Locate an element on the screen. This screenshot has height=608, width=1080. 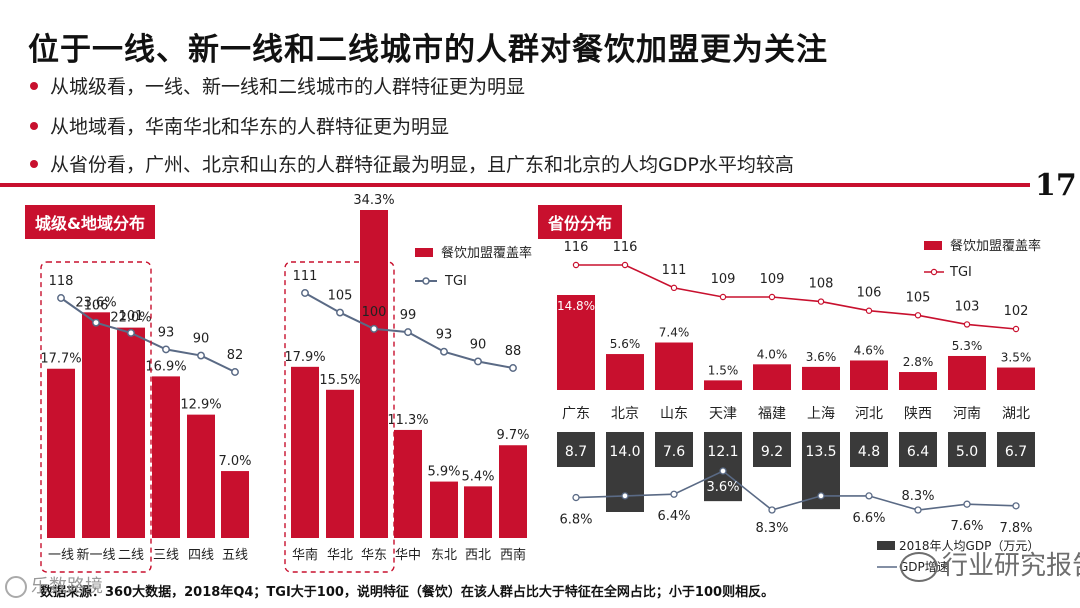
bar-value-label: 5.6% is located at coordinates (625, 344).